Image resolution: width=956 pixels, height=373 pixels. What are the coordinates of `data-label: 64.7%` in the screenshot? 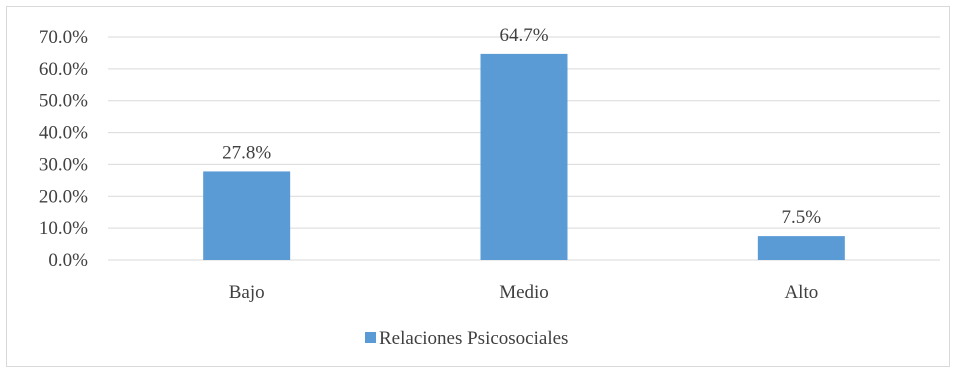 It's located at (523, 35).